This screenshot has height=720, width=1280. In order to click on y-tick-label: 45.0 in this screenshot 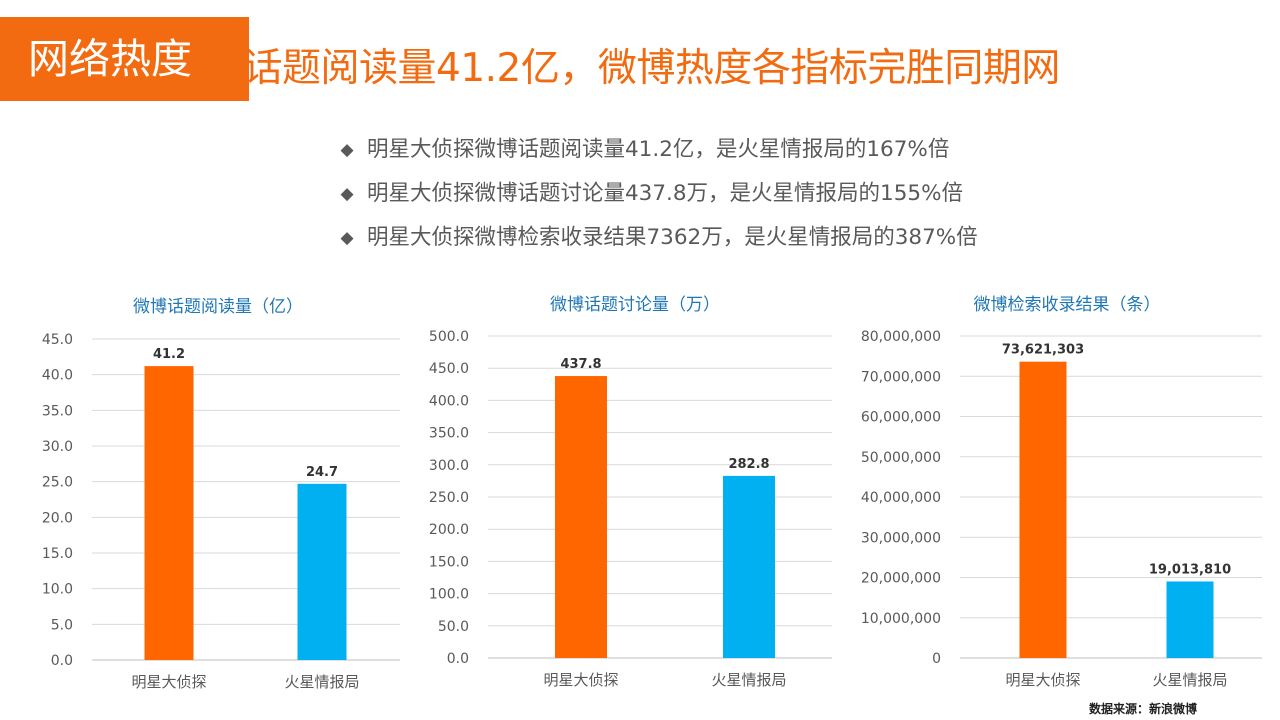, I will do `click(57, 340)`.